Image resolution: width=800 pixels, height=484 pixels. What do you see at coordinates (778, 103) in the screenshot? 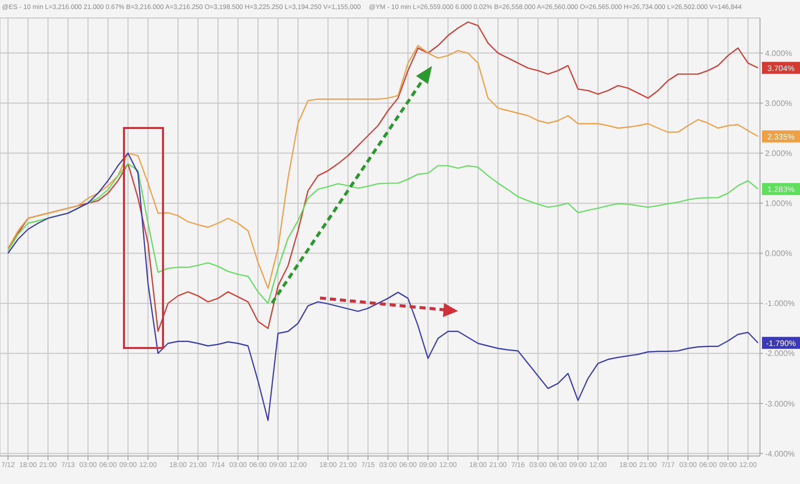
I see `y-tick-label: 3.000%` at bounding box center [778, 103].